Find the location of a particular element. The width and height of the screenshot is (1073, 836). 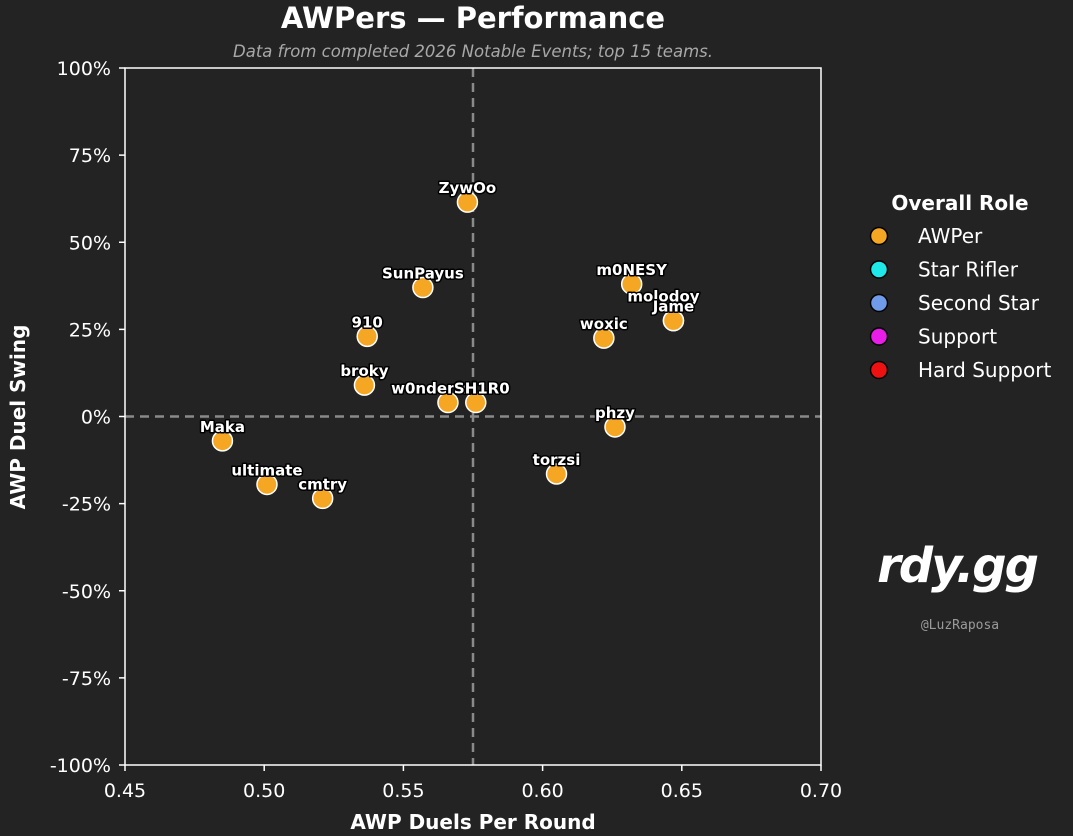

data-point-label: torzsi is located at coordinates (557, 460).